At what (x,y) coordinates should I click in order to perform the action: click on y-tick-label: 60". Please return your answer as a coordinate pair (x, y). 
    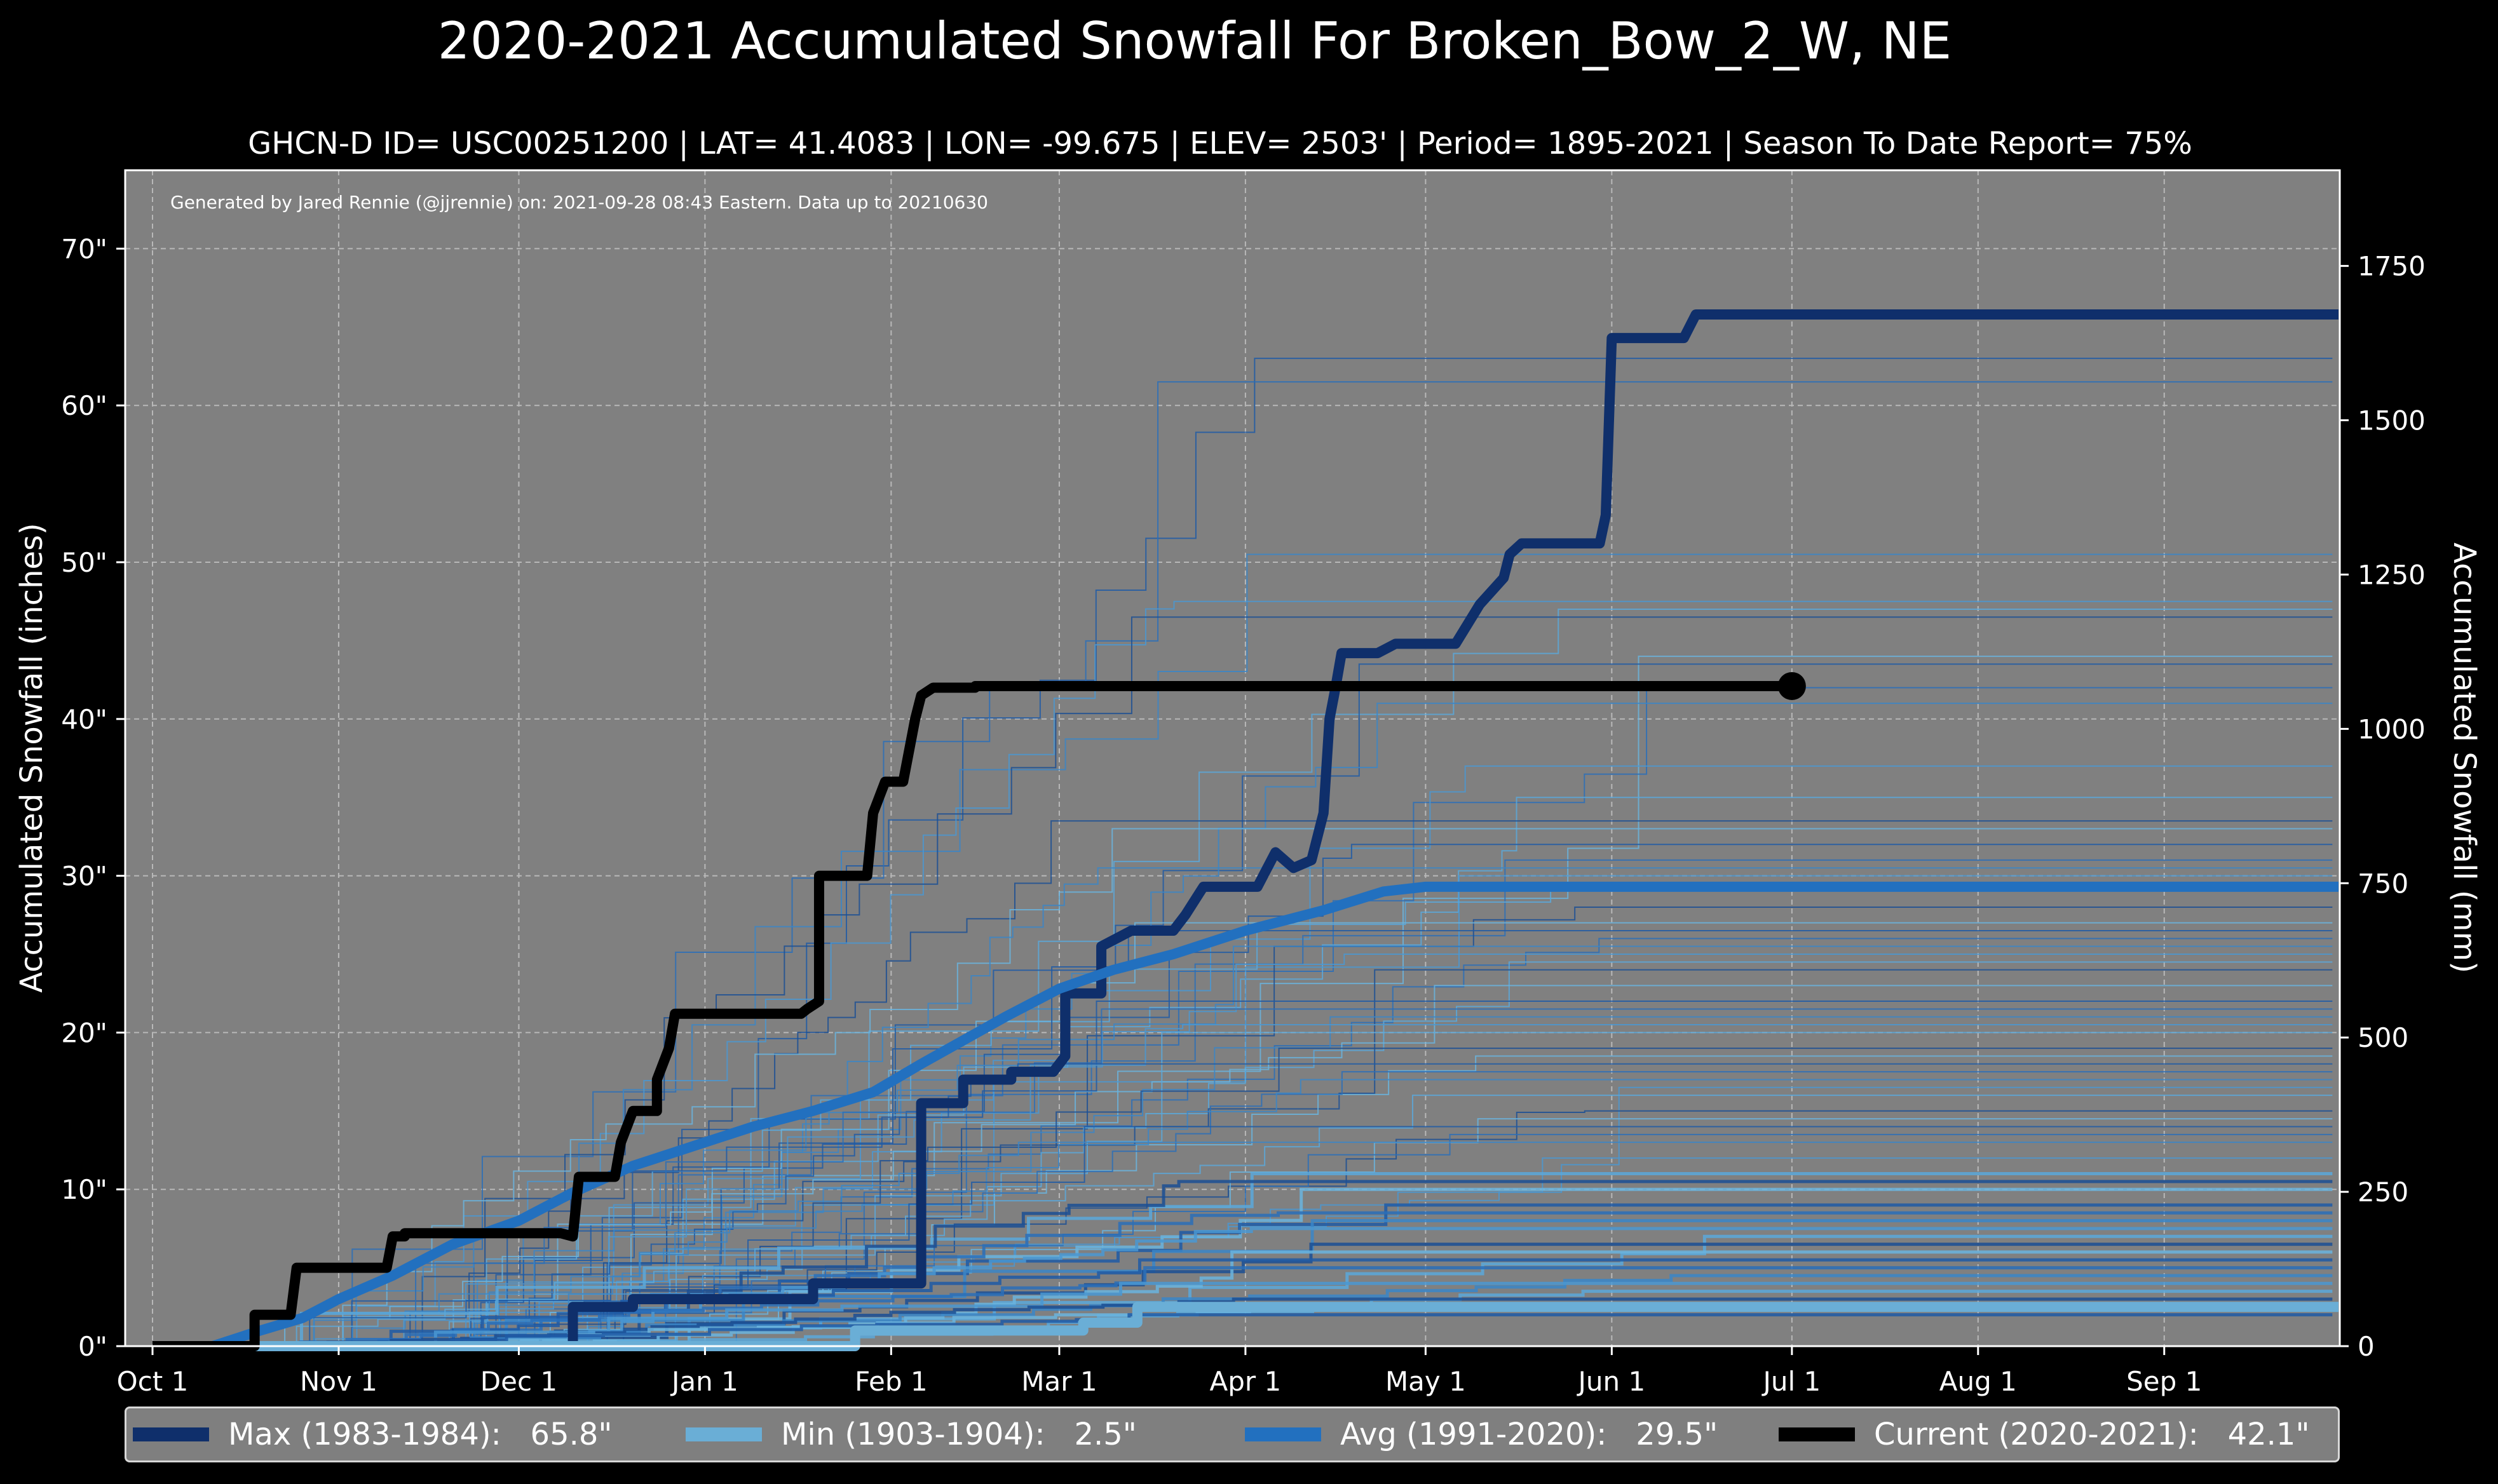
    Looking at the image, I should click on (84, 406).